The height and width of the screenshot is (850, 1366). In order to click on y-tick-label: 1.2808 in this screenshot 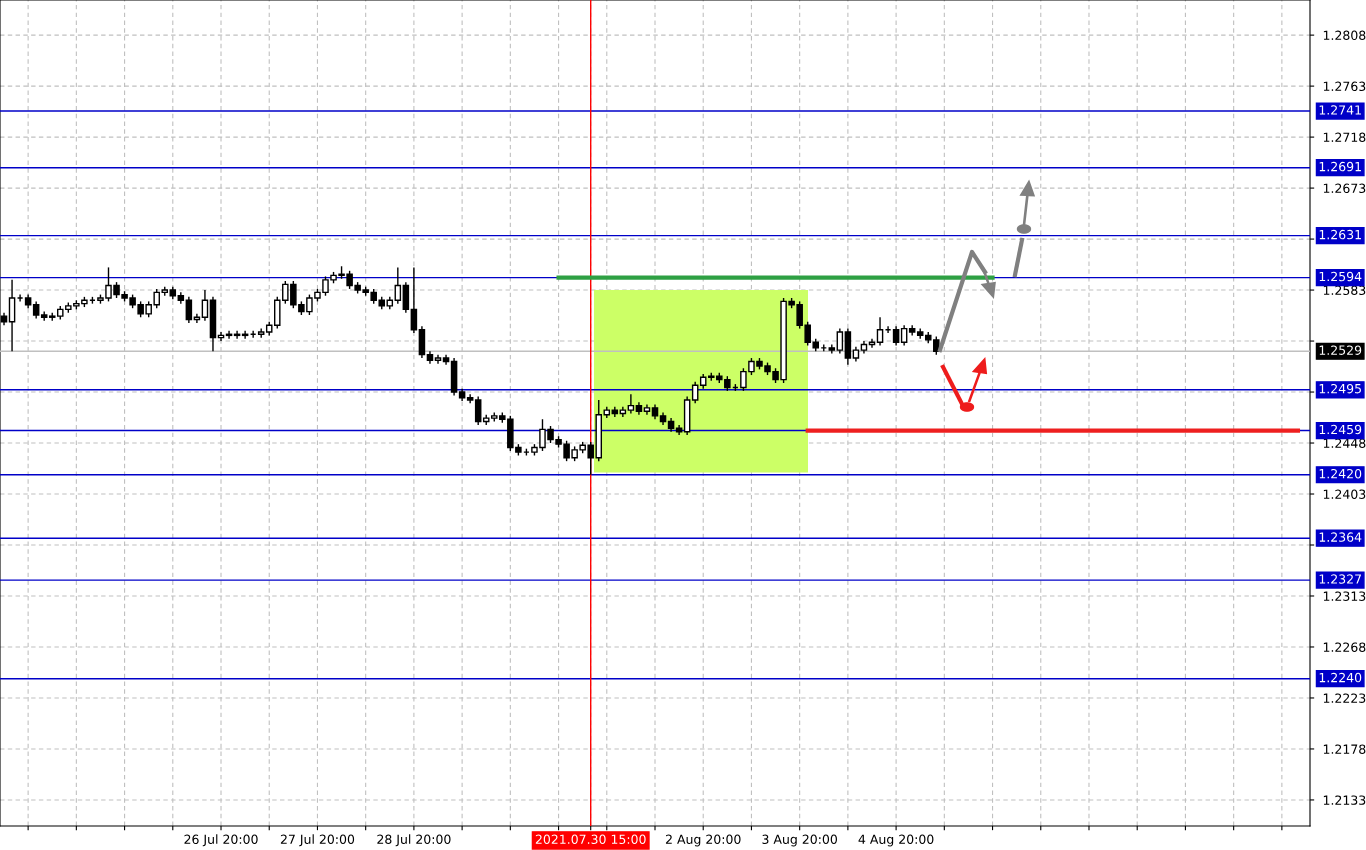, I will do `click(1344, 35)`.